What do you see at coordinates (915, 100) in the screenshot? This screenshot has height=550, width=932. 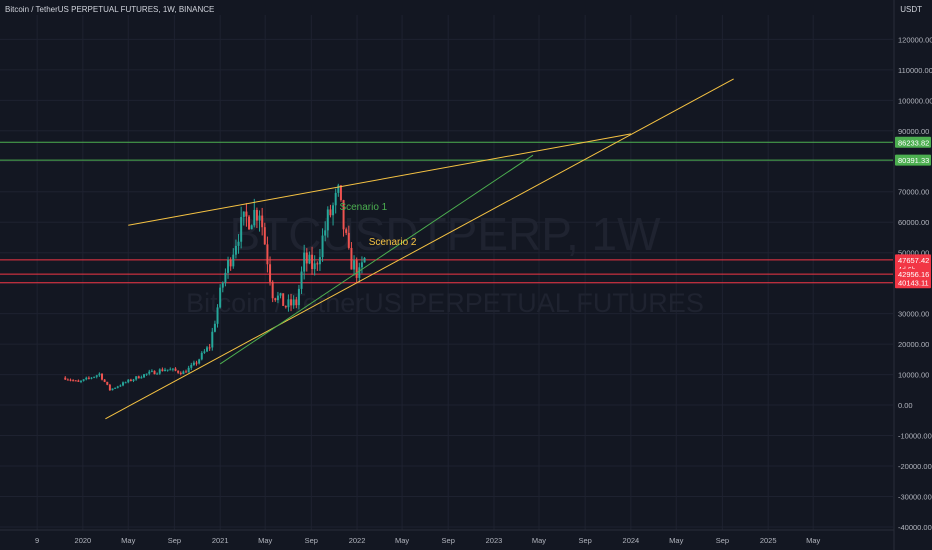 I see `y-tick-label: 100000.00` at bounding box center [915, 100].